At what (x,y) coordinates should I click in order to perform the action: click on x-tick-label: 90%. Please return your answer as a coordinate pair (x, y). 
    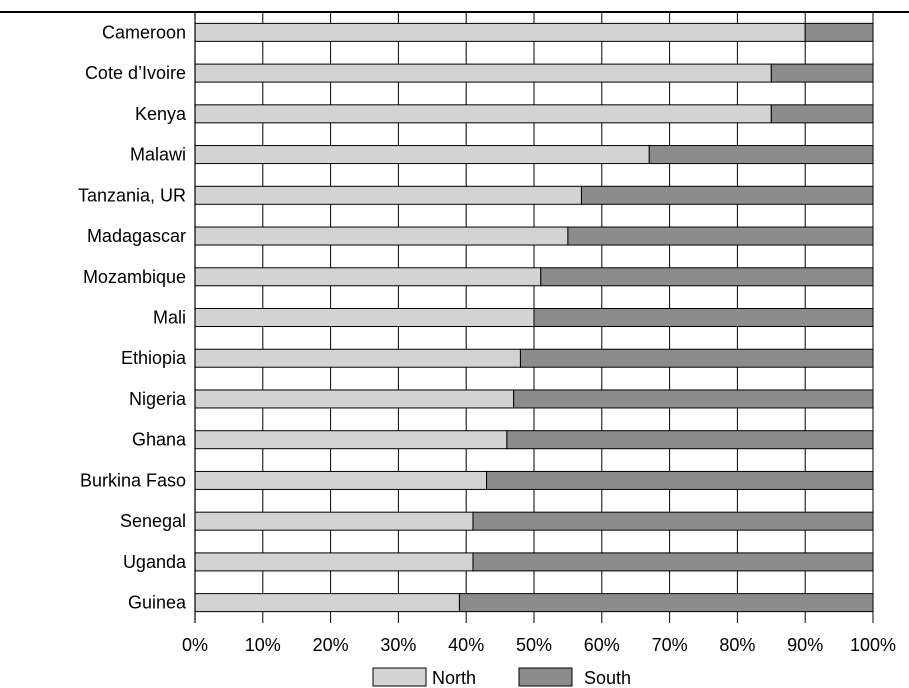
    Looking at the image, I should click on (805, 645).